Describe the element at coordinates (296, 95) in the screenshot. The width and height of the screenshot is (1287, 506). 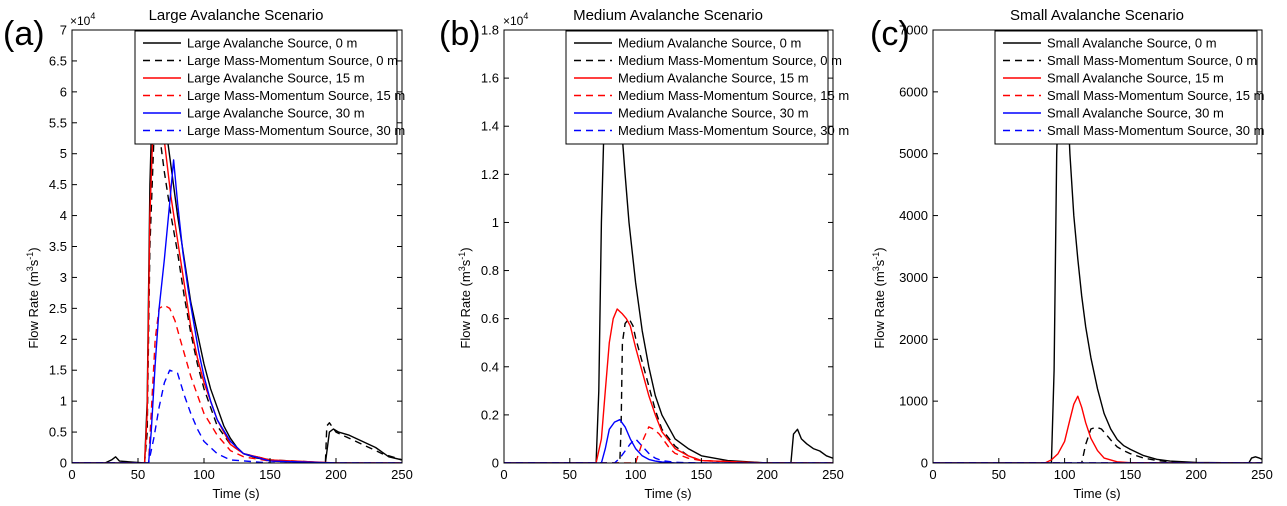
I see `legend-label: Large Mass-Momentum Source, 15 m` at that location.